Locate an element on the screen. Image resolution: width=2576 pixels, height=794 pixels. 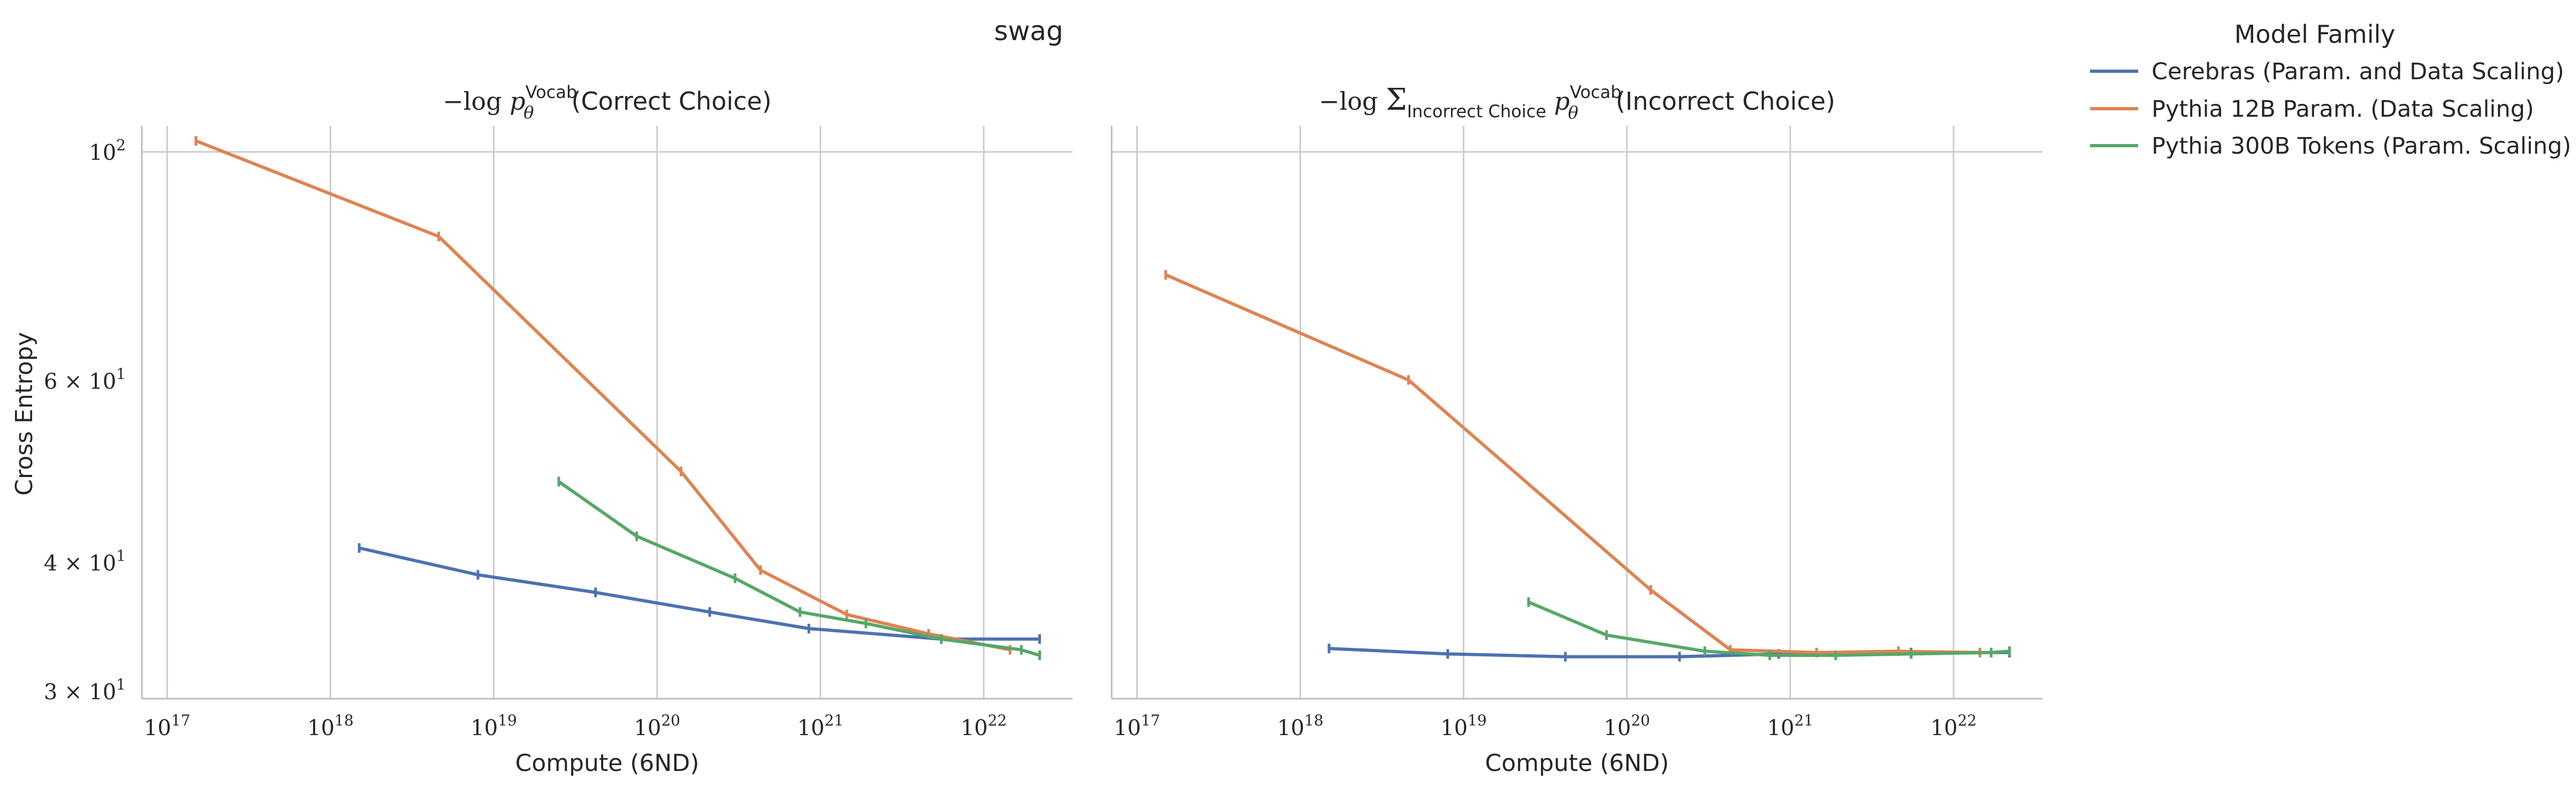
figure-title: swag is located at coordinates (1028, 32).